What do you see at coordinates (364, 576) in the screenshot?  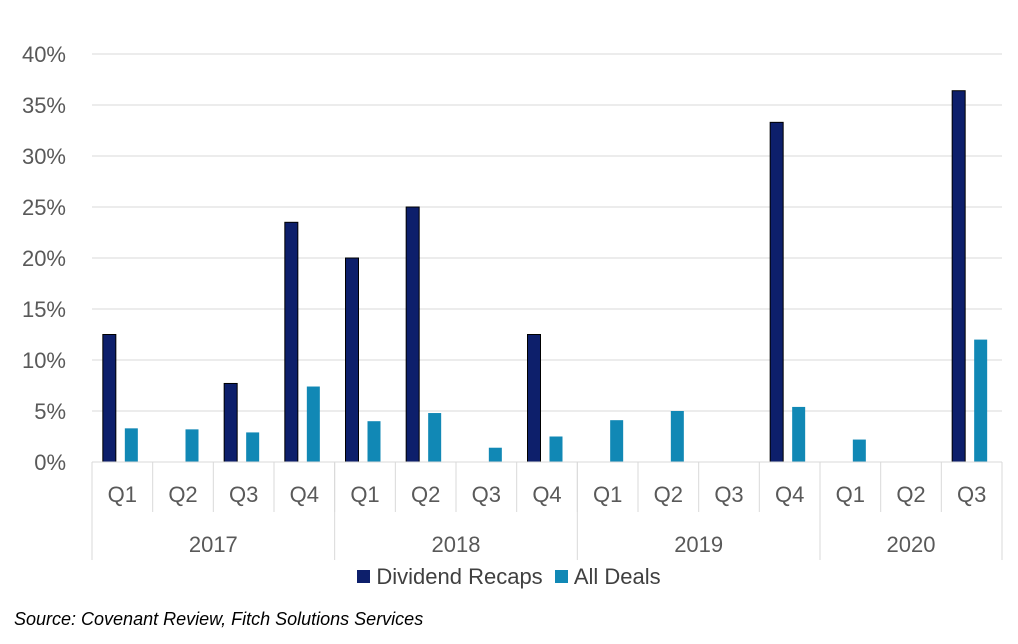 I see `legend-swatch-dividend-recaps` at bounding box center [364, 576].